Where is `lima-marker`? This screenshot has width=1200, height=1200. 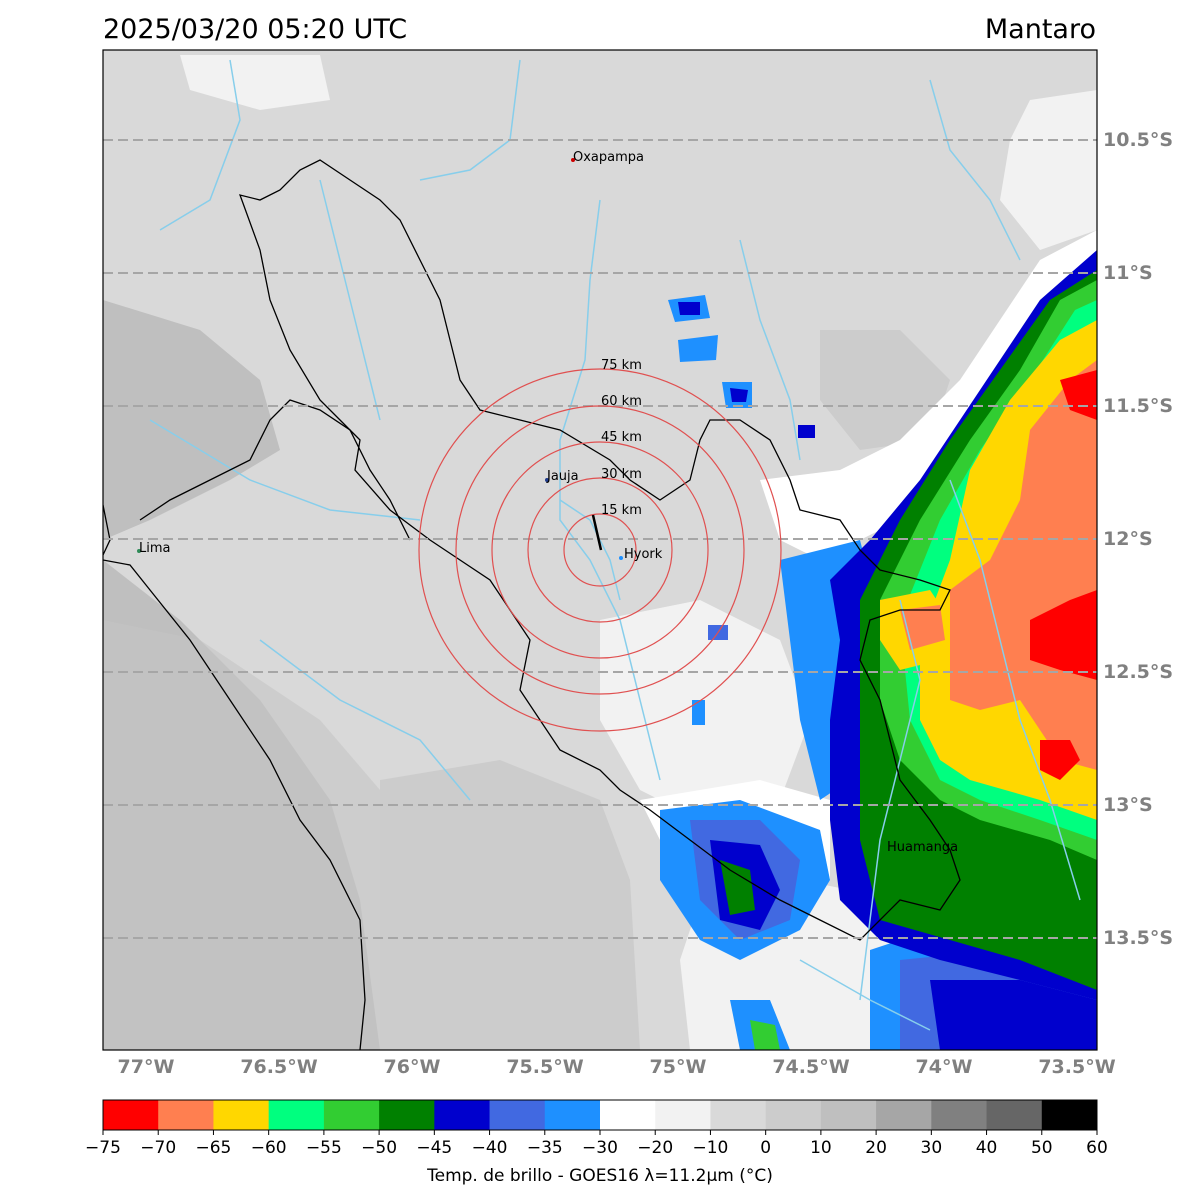 lima-marker is located at coordinates (139, 551).